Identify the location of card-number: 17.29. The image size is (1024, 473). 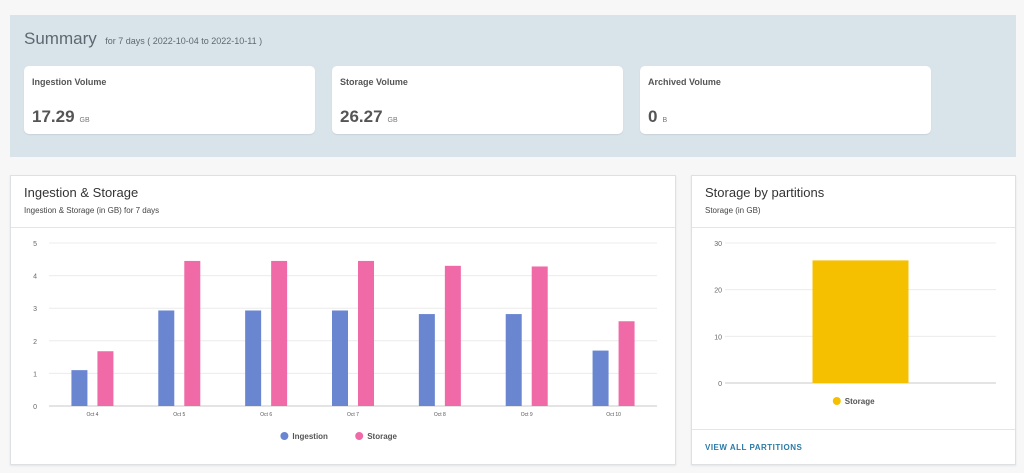
(53, 116).